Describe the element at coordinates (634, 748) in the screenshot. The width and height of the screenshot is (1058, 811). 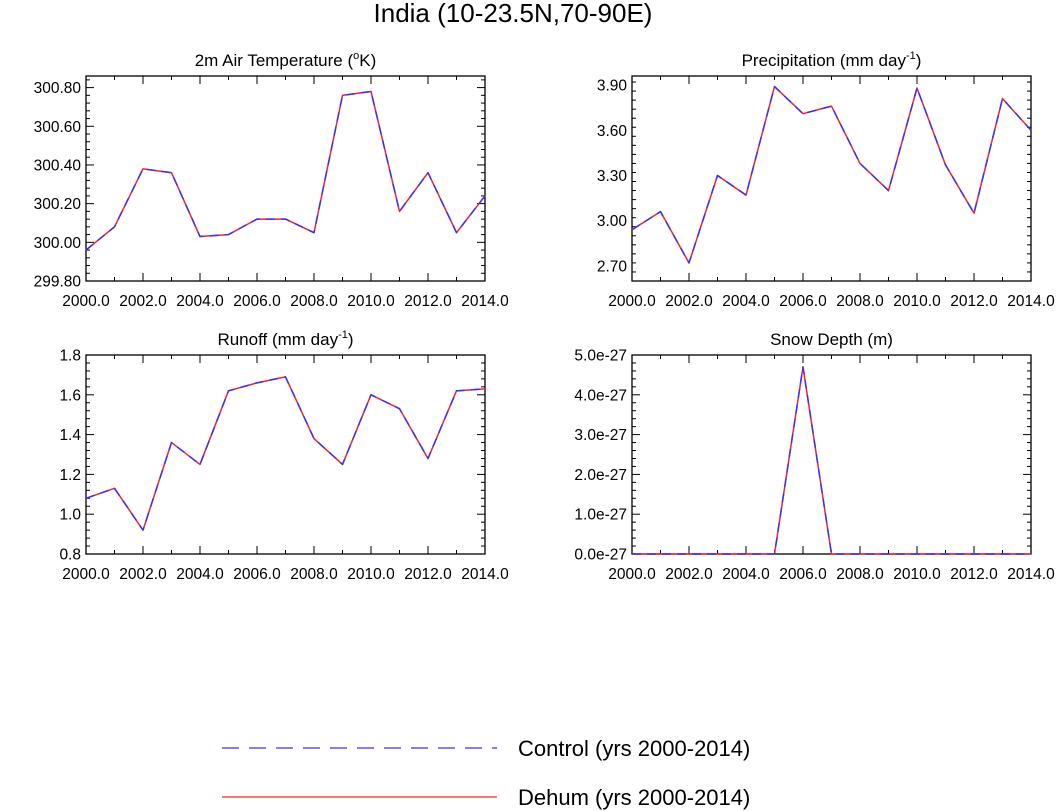
I see `legend-label-control: Control (yrs 2000-2014)` at that location.